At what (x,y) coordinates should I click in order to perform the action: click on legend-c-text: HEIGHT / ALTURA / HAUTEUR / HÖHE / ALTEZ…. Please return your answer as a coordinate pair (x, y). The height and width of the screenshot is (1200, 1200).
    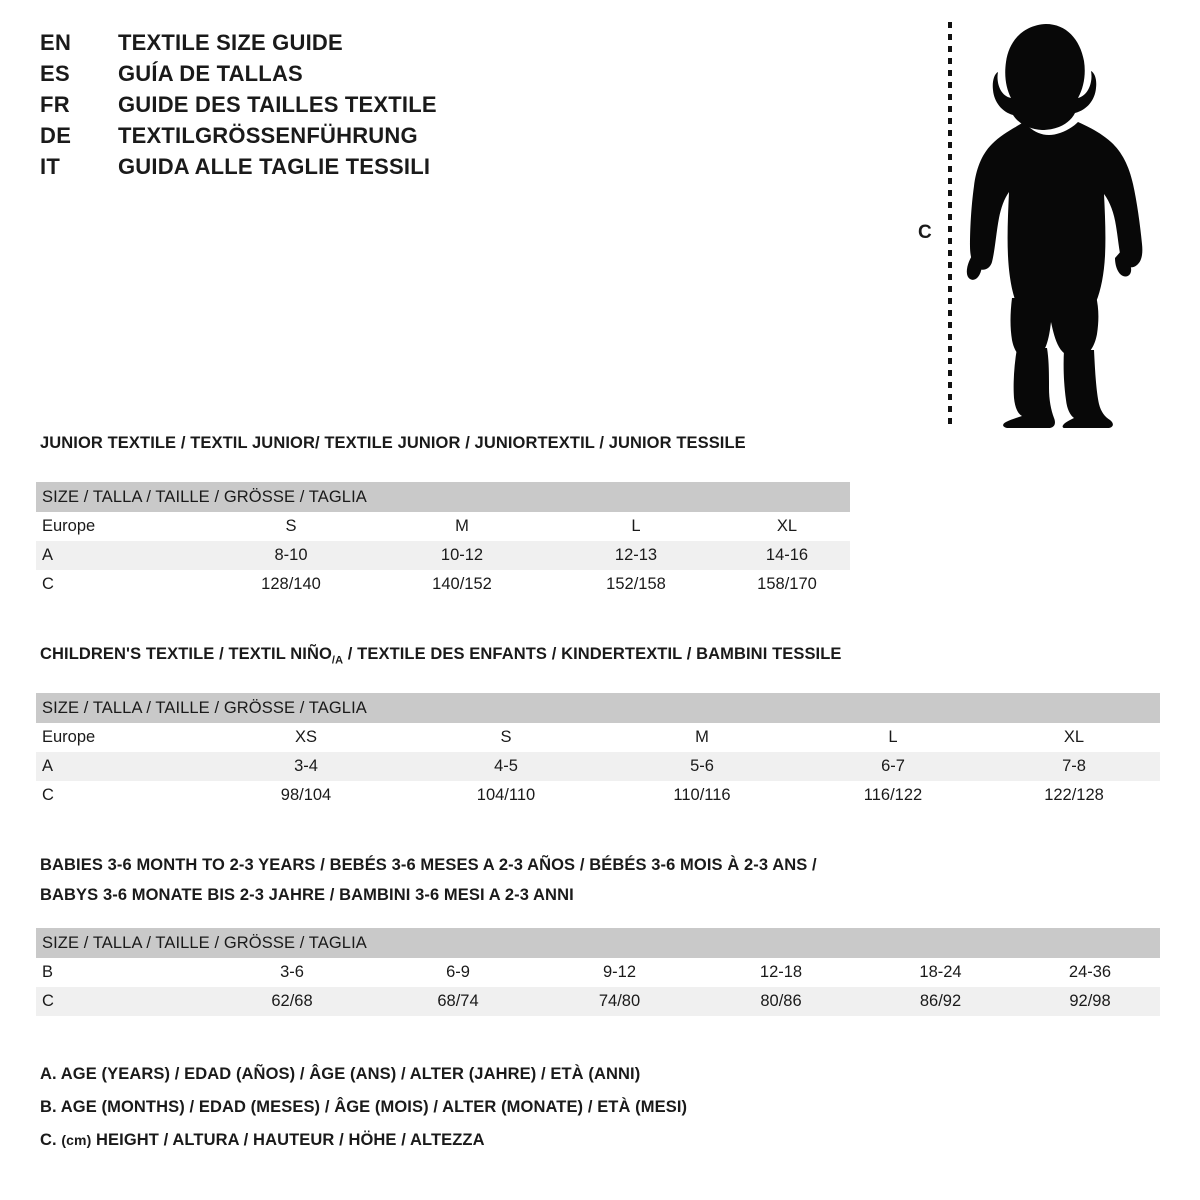
    Looking at the image, I should click on (288, 1140).